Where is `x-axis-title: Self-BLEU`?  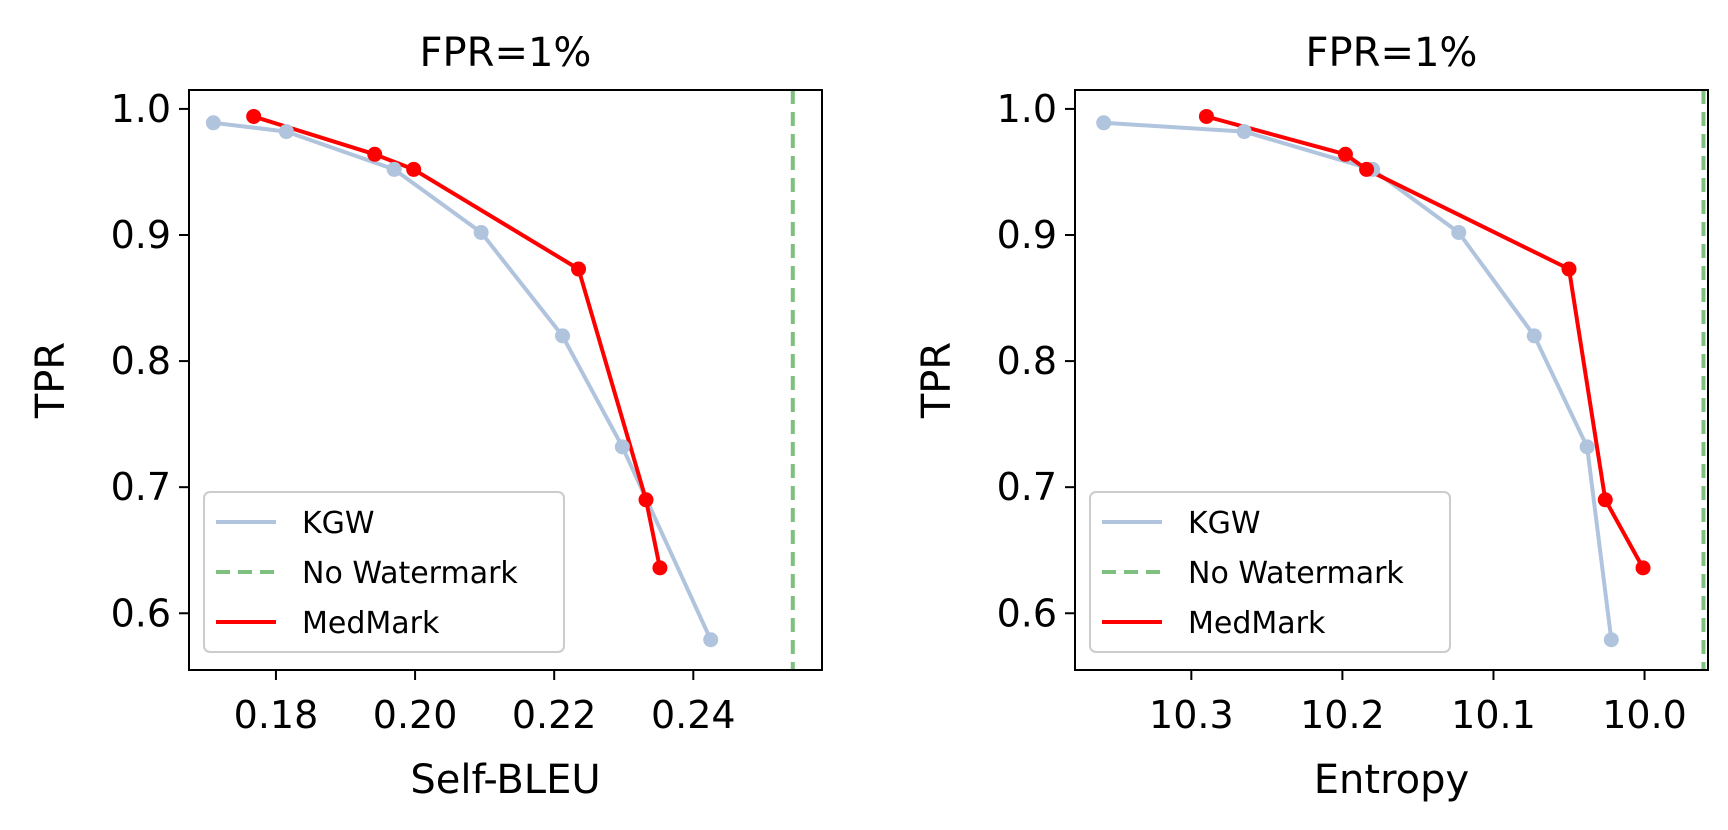
x-axis-title: Self-BLEU is located at coordinates (505, 780).